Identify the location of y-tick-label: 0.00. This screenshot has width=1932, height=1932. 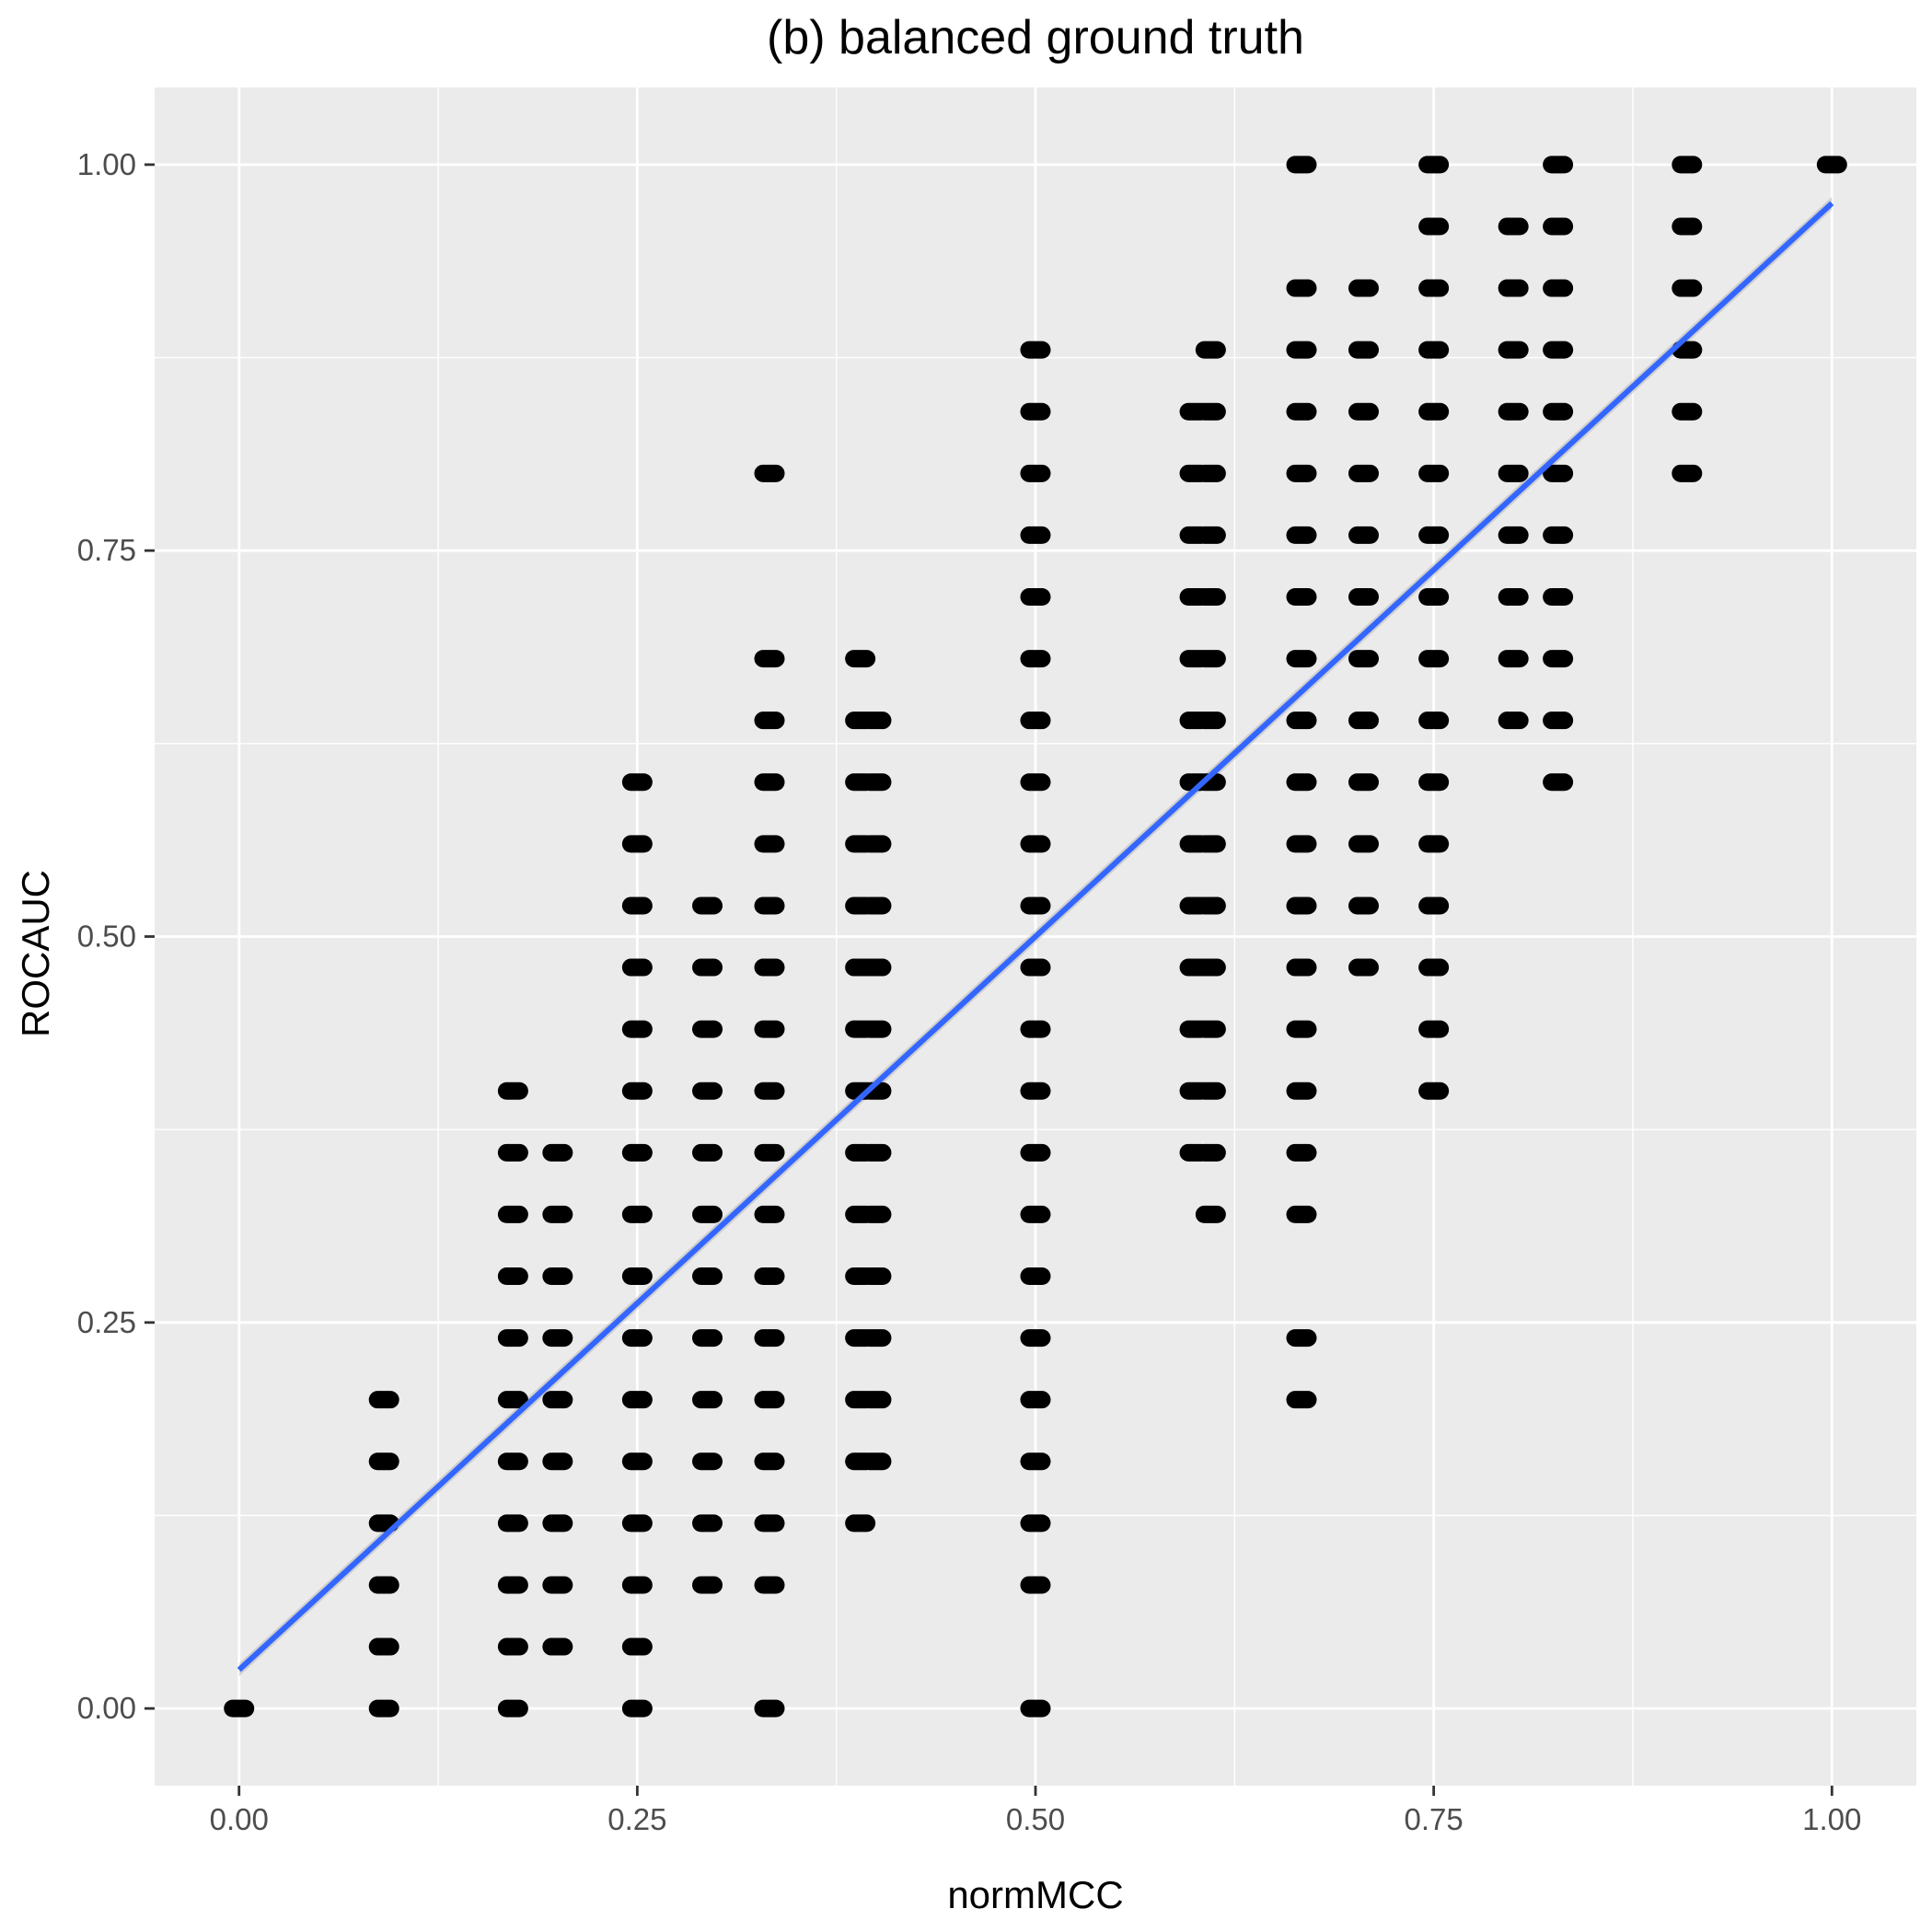
(107, 1708).